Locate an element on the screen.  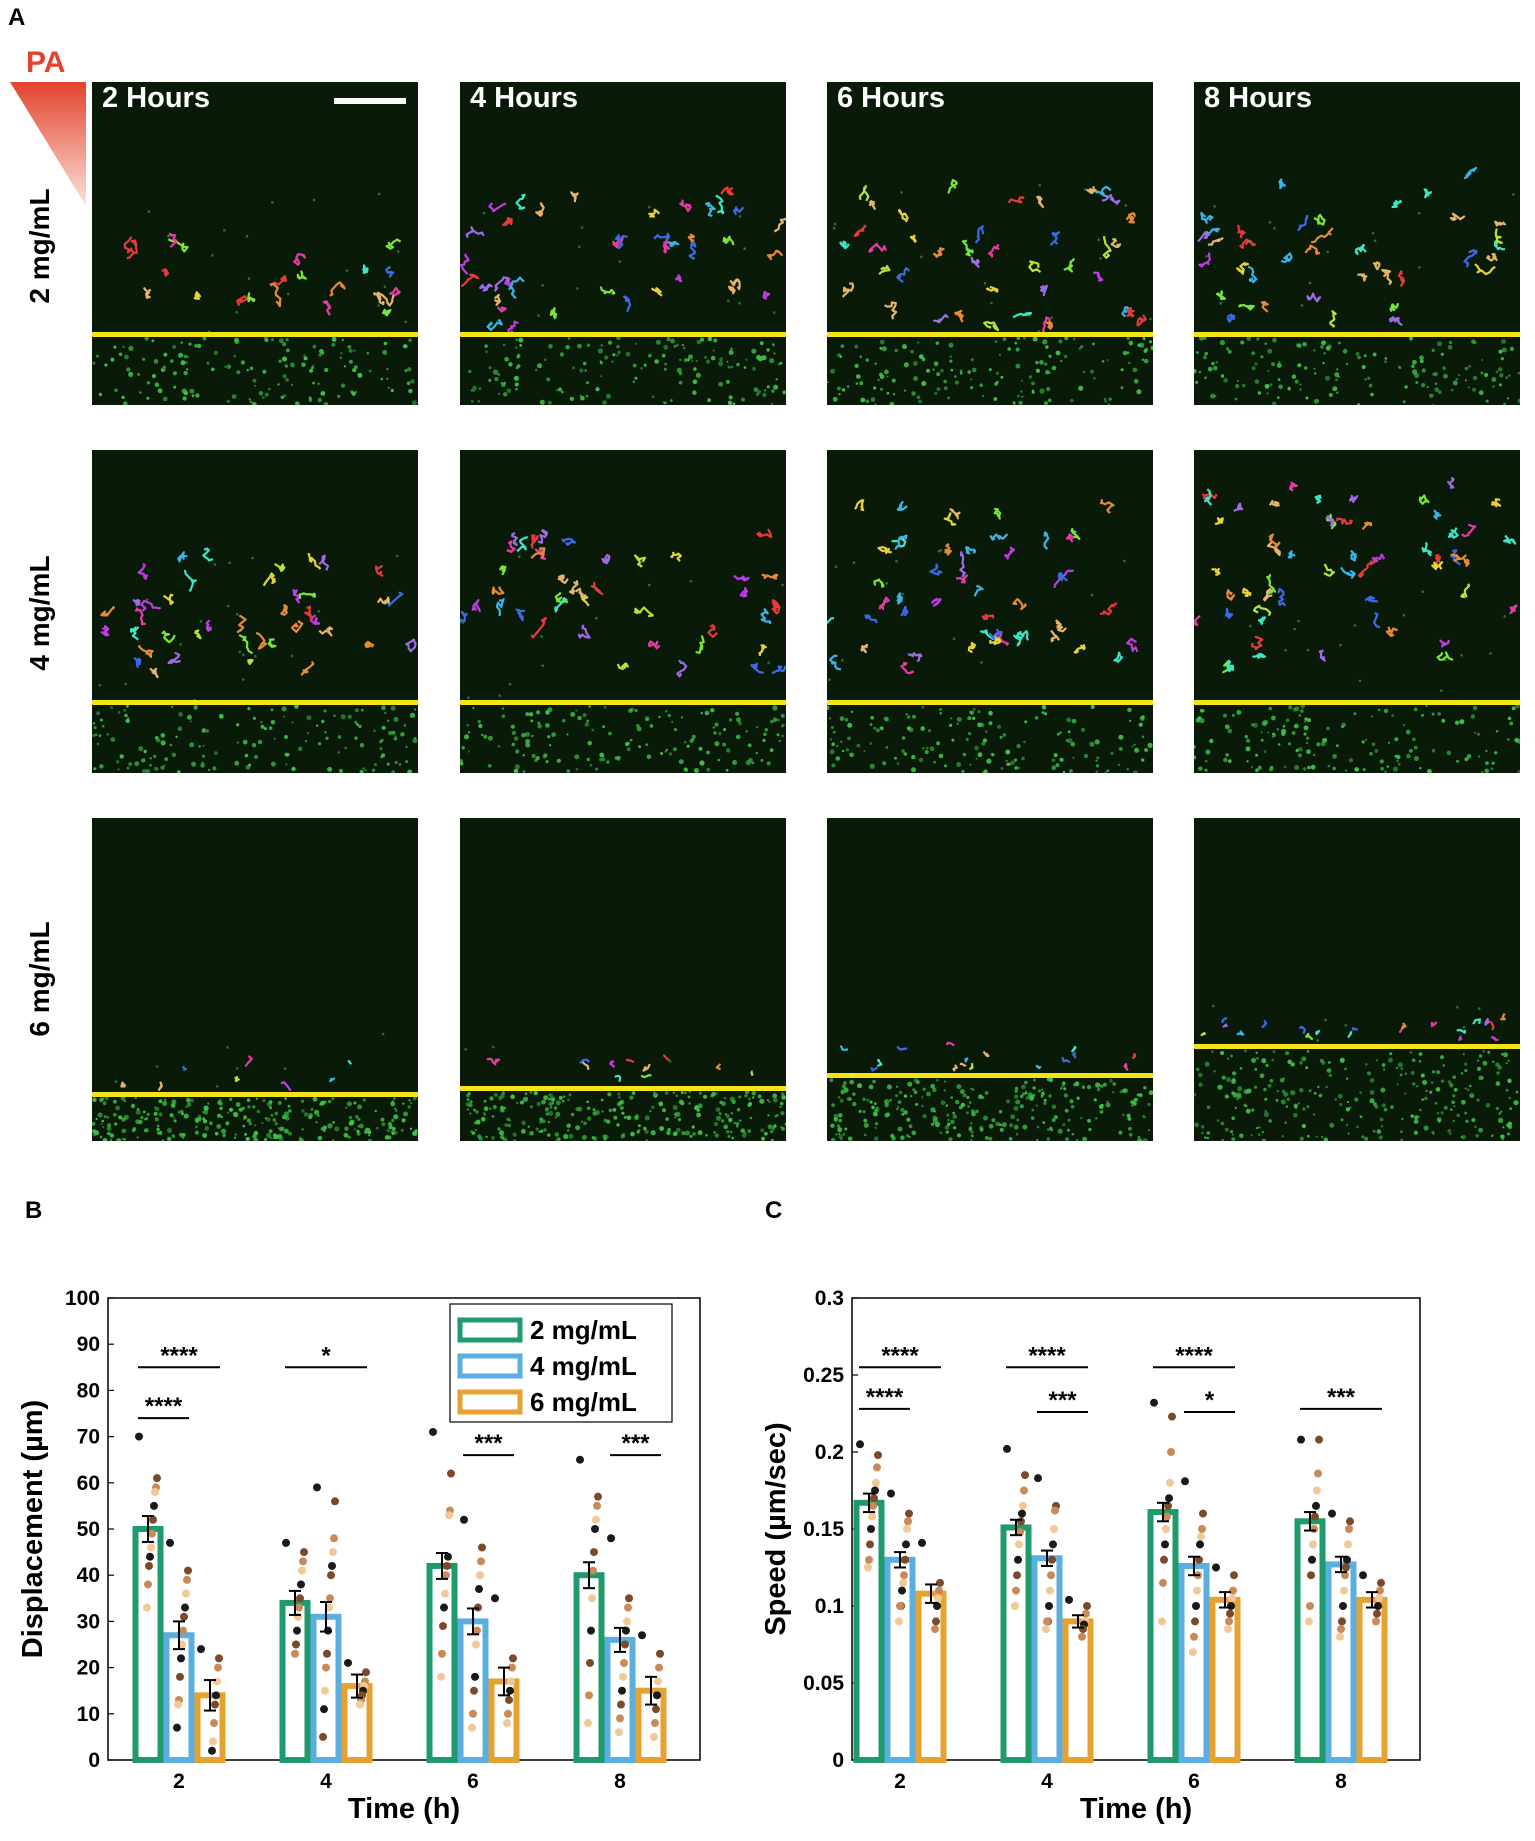
time-label: 2 Hours is located at coordinates (156, 98).